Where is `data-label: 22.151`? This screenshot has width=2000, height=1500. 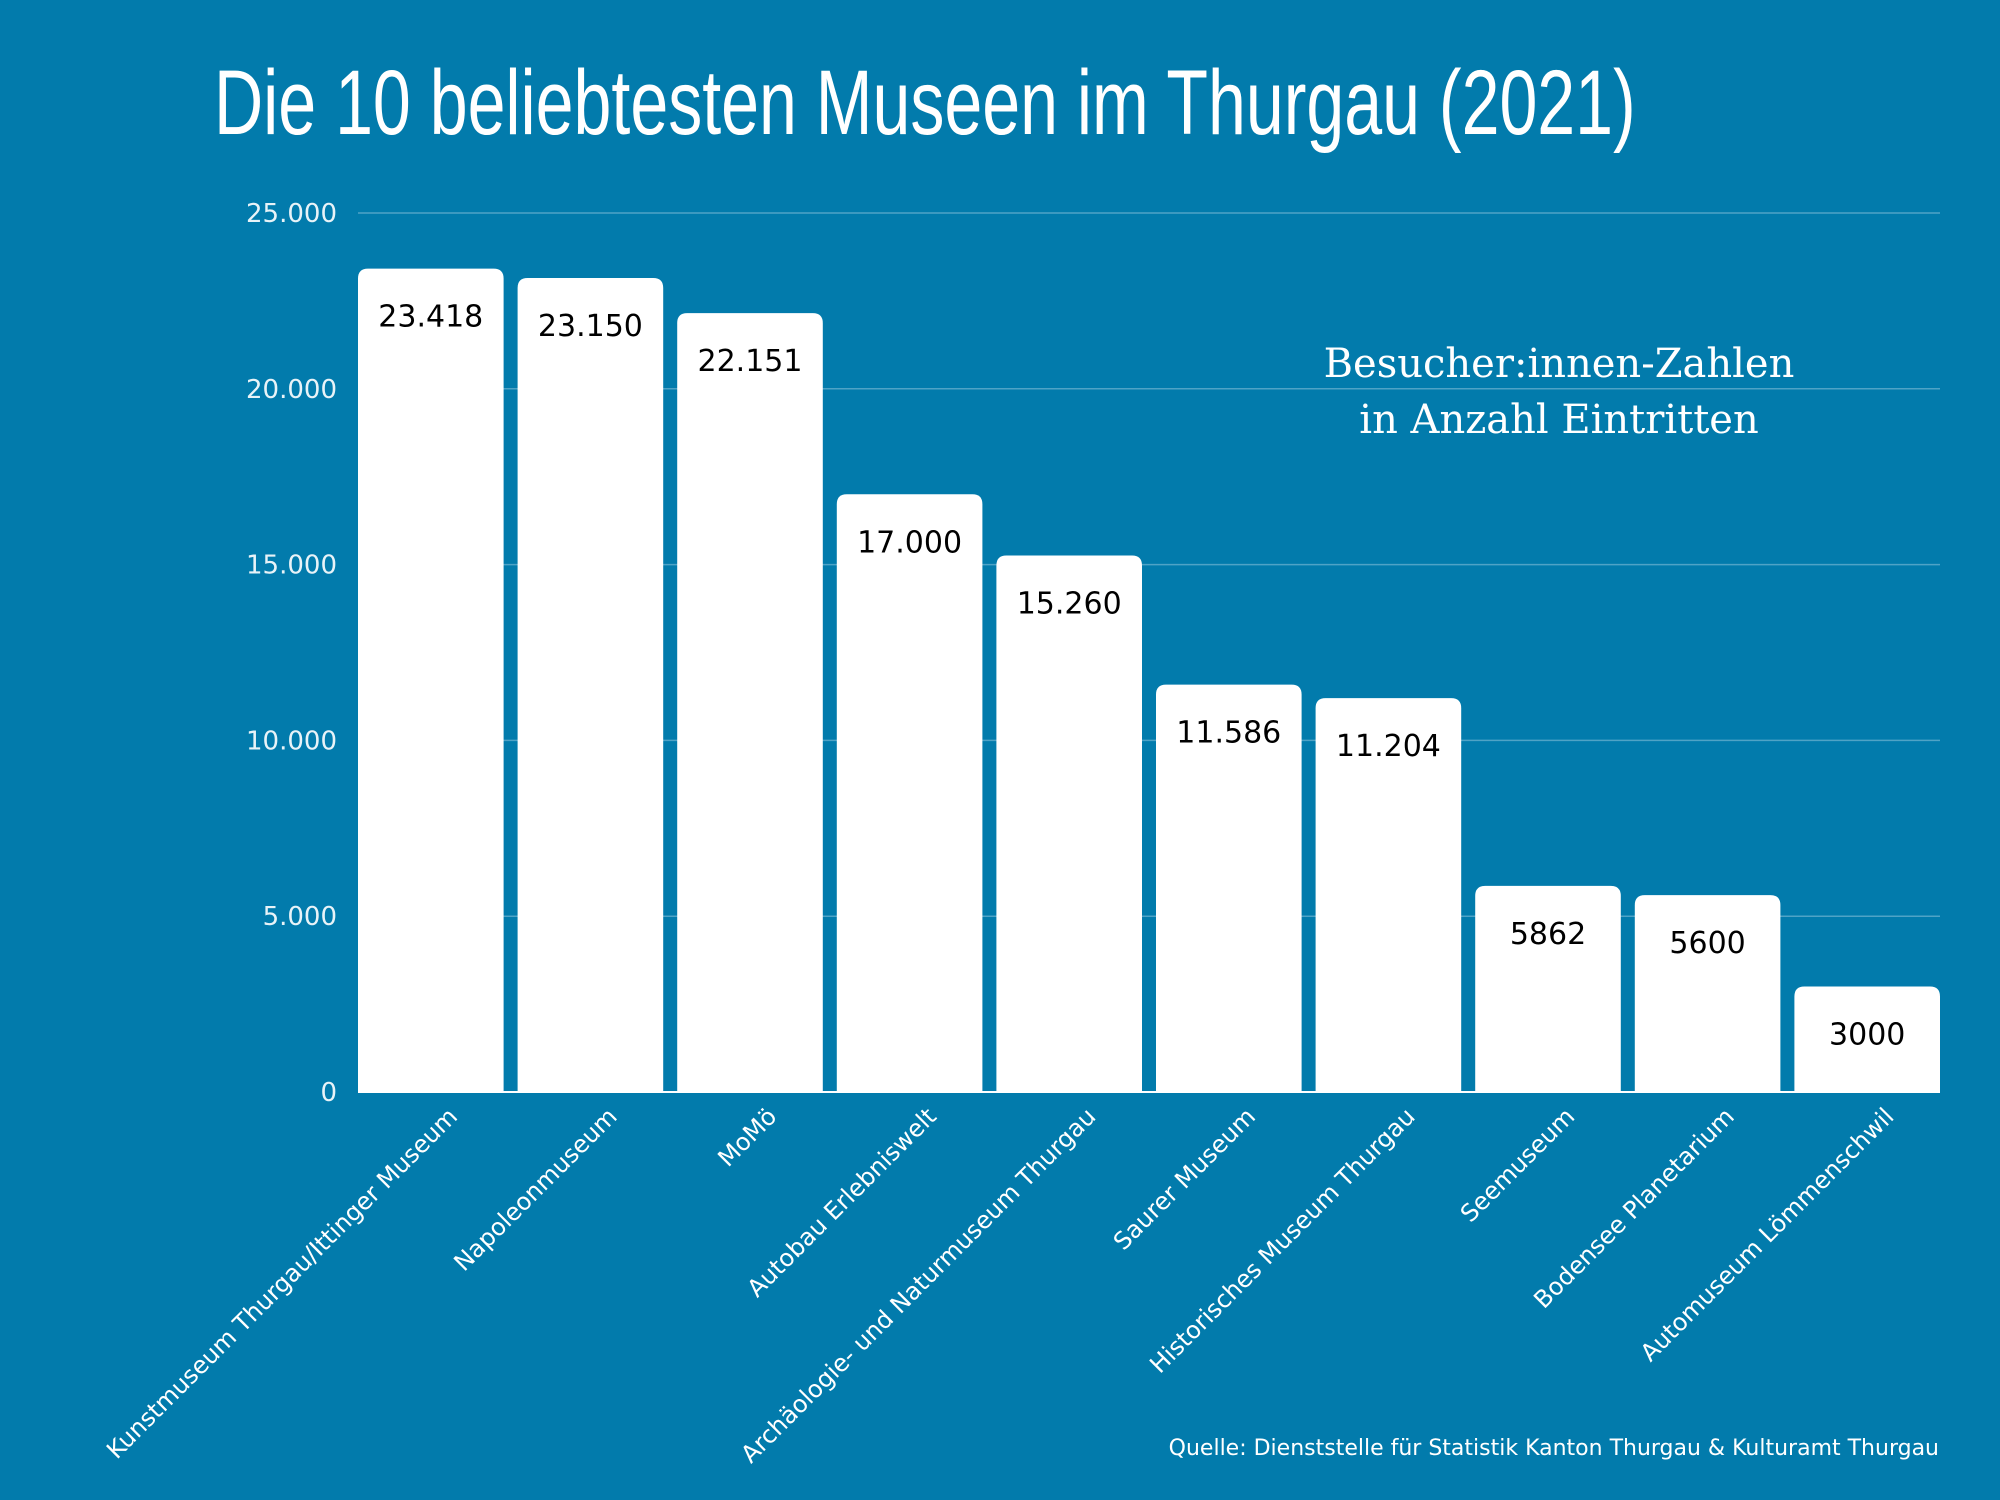
data-label: 22.151 is located at coordinates (750, 361).